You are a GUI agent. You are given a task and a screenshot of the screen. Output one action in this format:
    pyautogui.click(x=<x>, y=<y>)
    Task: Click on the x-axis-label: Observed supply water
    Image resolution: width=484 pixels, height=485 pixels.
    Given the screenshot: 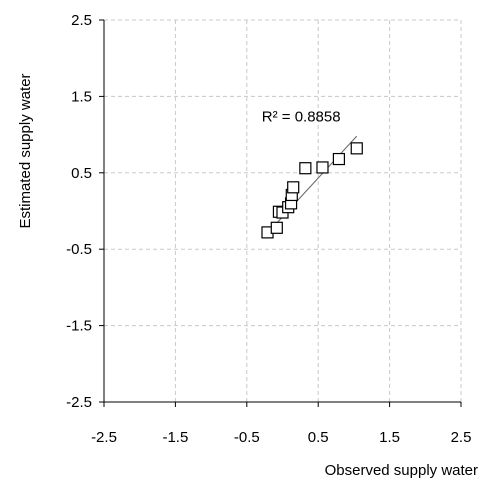 What is the action you would take?
    pyautogui.click(x=401, y=470)
    